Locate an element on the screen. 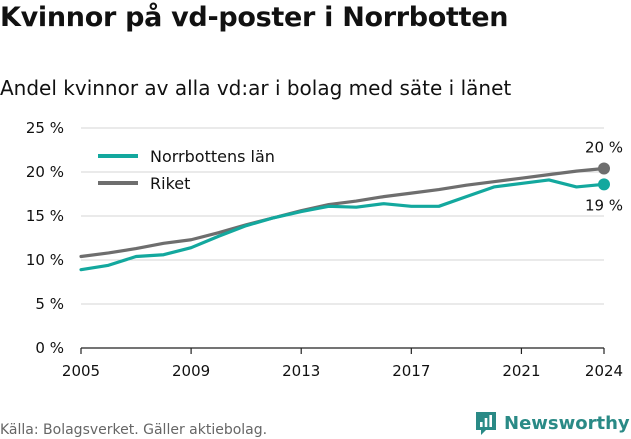 The height and width of the screenshot is (439, 631). x-axis: 2005 2009 2013 2017 2021 2024 is located at coordinates (342, 363).